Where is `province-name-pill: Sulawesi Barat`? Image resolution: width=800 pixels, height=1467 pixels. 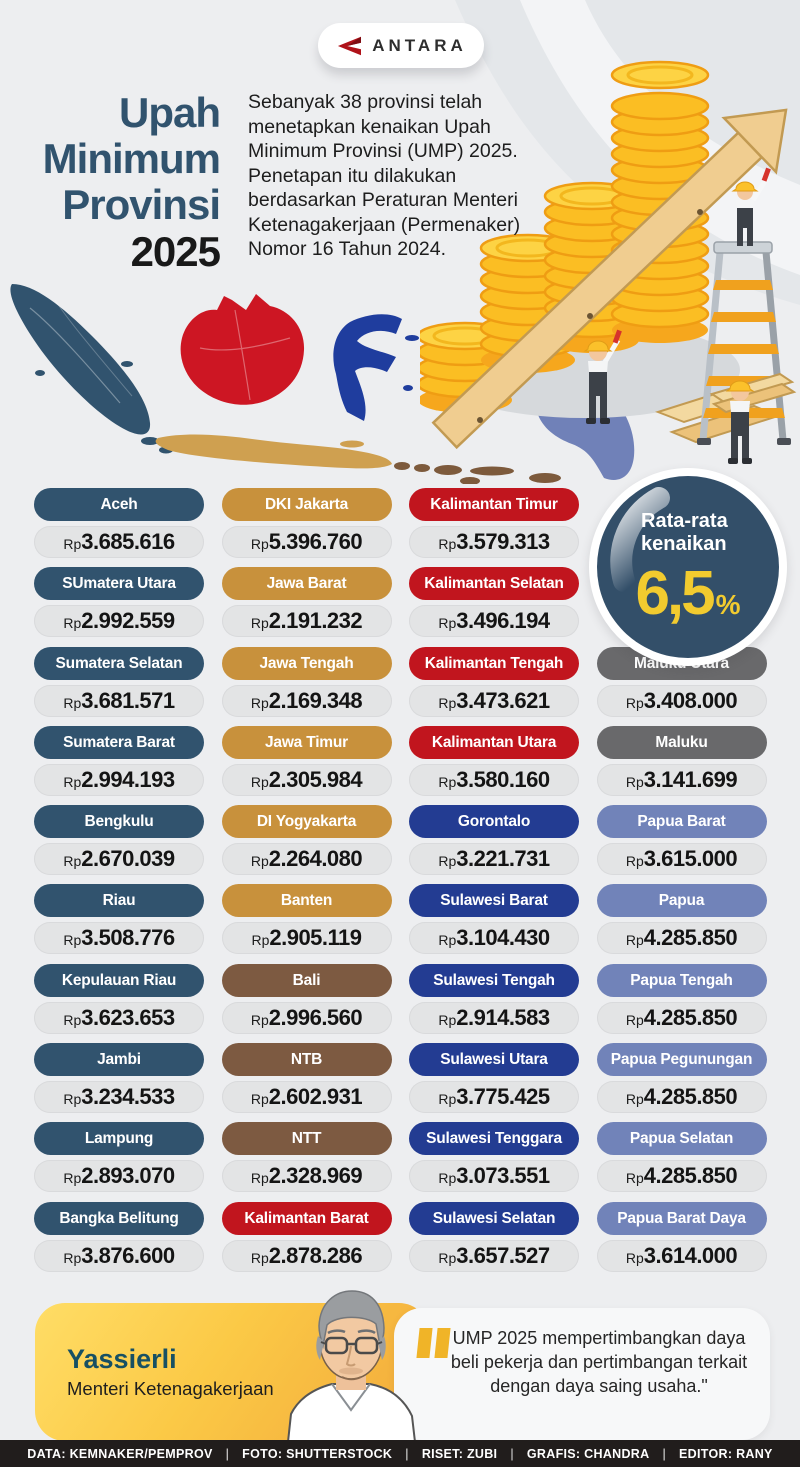
province-name-pill: Sulawesi Barat is located at coordinates (494, 901).